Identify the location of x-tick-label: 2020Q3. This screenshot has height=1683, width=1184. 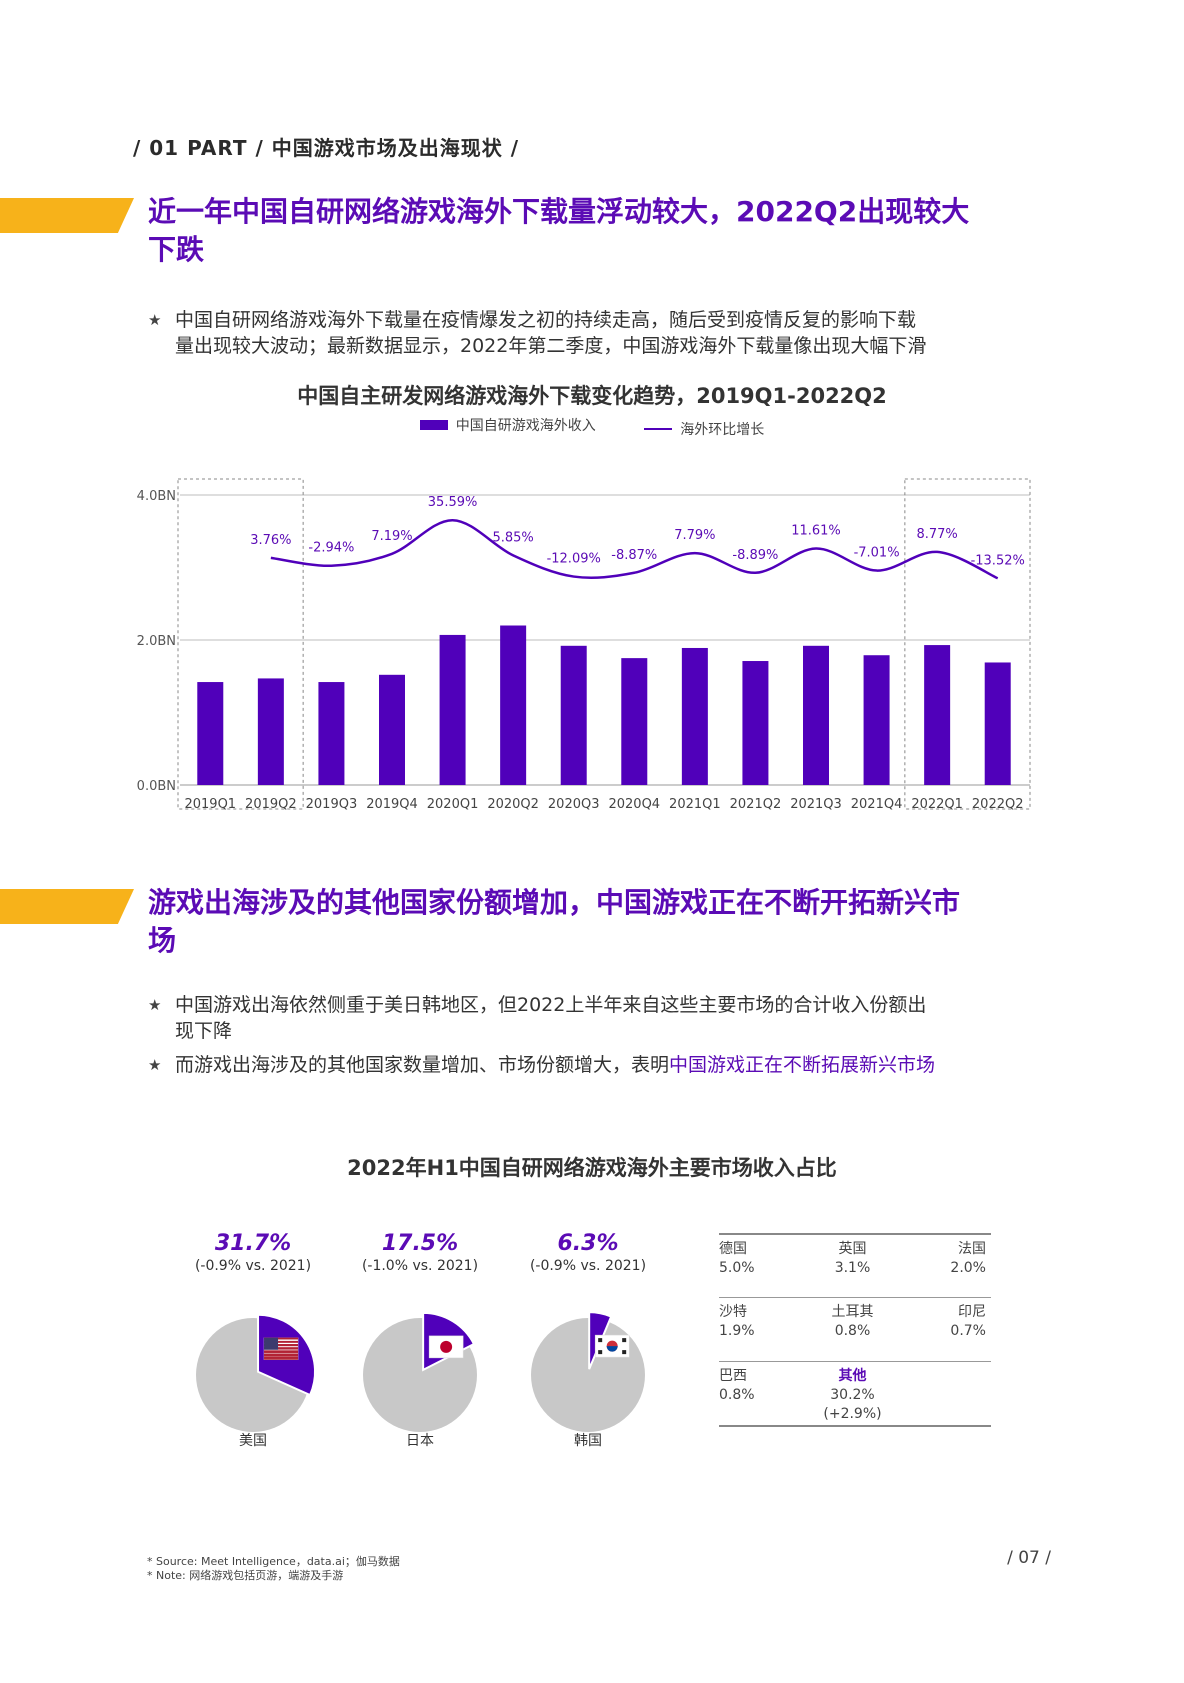
(574, 804).